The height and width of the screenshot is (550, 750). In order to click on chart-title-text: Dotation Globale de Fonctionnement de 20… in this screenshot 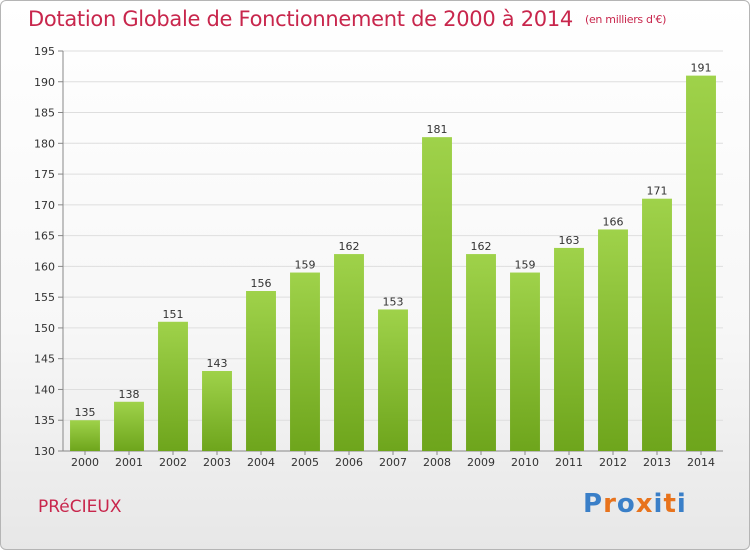, I will do `click(300, 19)`.